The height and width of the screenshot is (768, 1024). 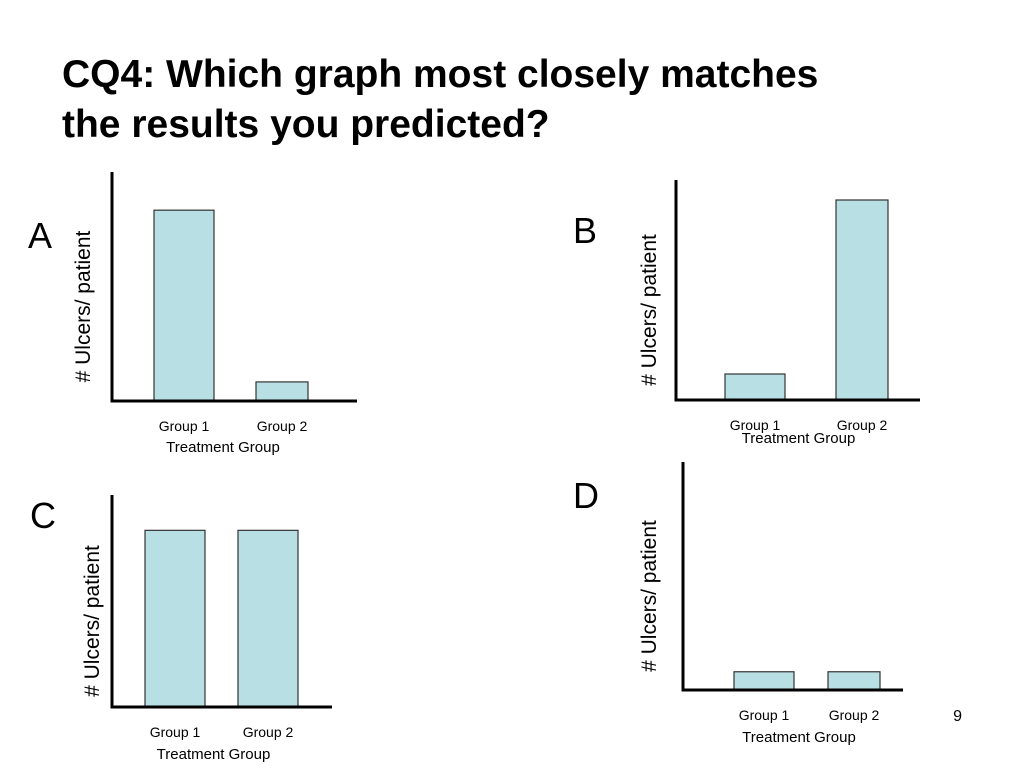 What do you see at coordinates (957, 716) in the screenshot?
I see `page-number: 9` at bounding box center [957, 716].